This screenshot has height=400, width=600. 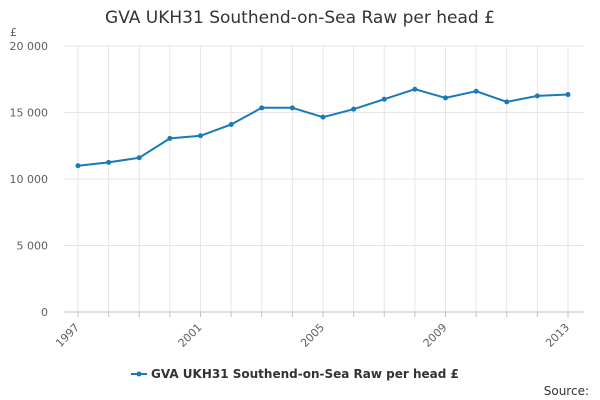 What do you see at coordinates (566, 391) in the screenshot?
I see `source-label: Source:` at bounding box center [566, 391].